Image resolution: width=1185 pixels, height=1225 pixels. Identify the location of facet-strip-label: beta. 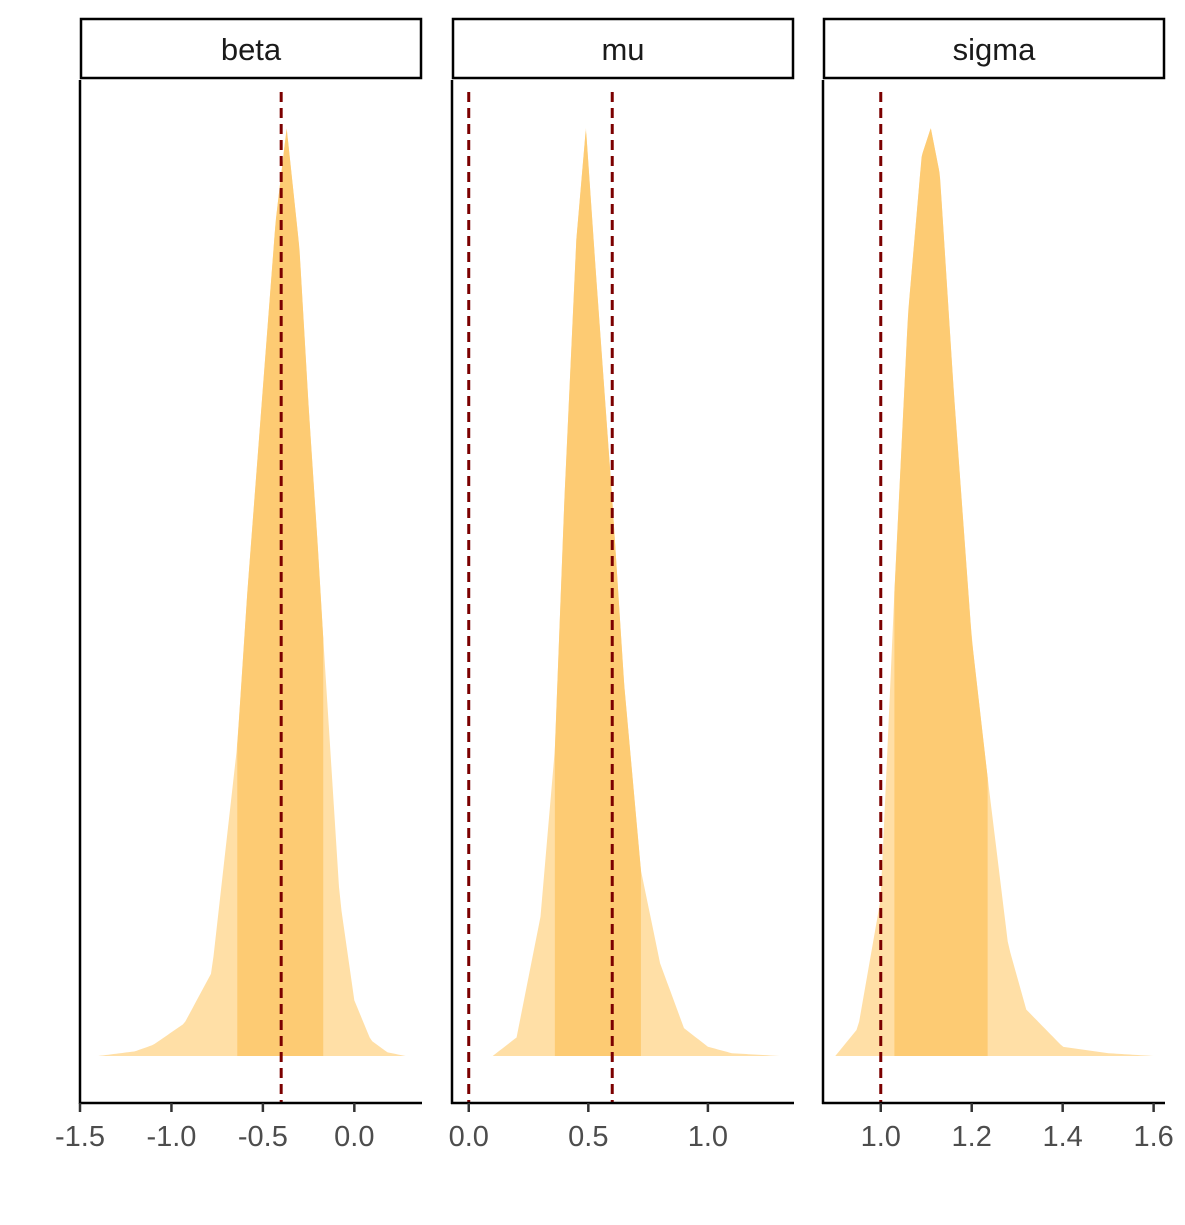
(251, 49).